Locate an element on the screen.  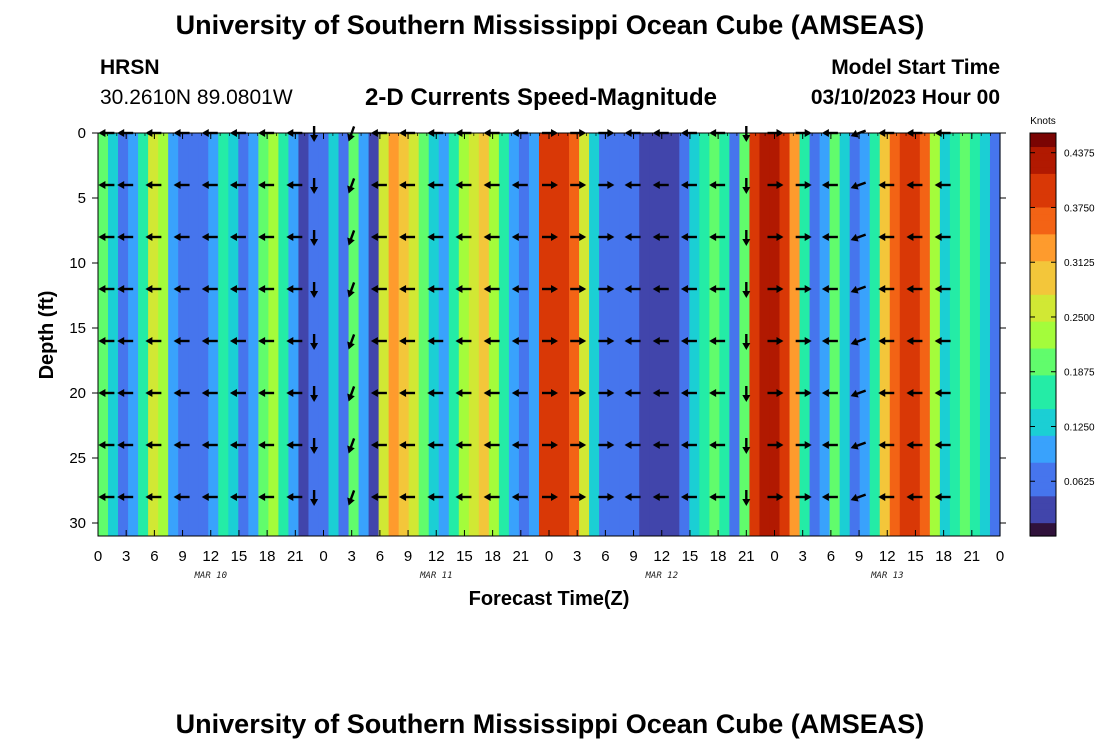
colorbar-unit: Knots is located at coordinates (1043, 121).